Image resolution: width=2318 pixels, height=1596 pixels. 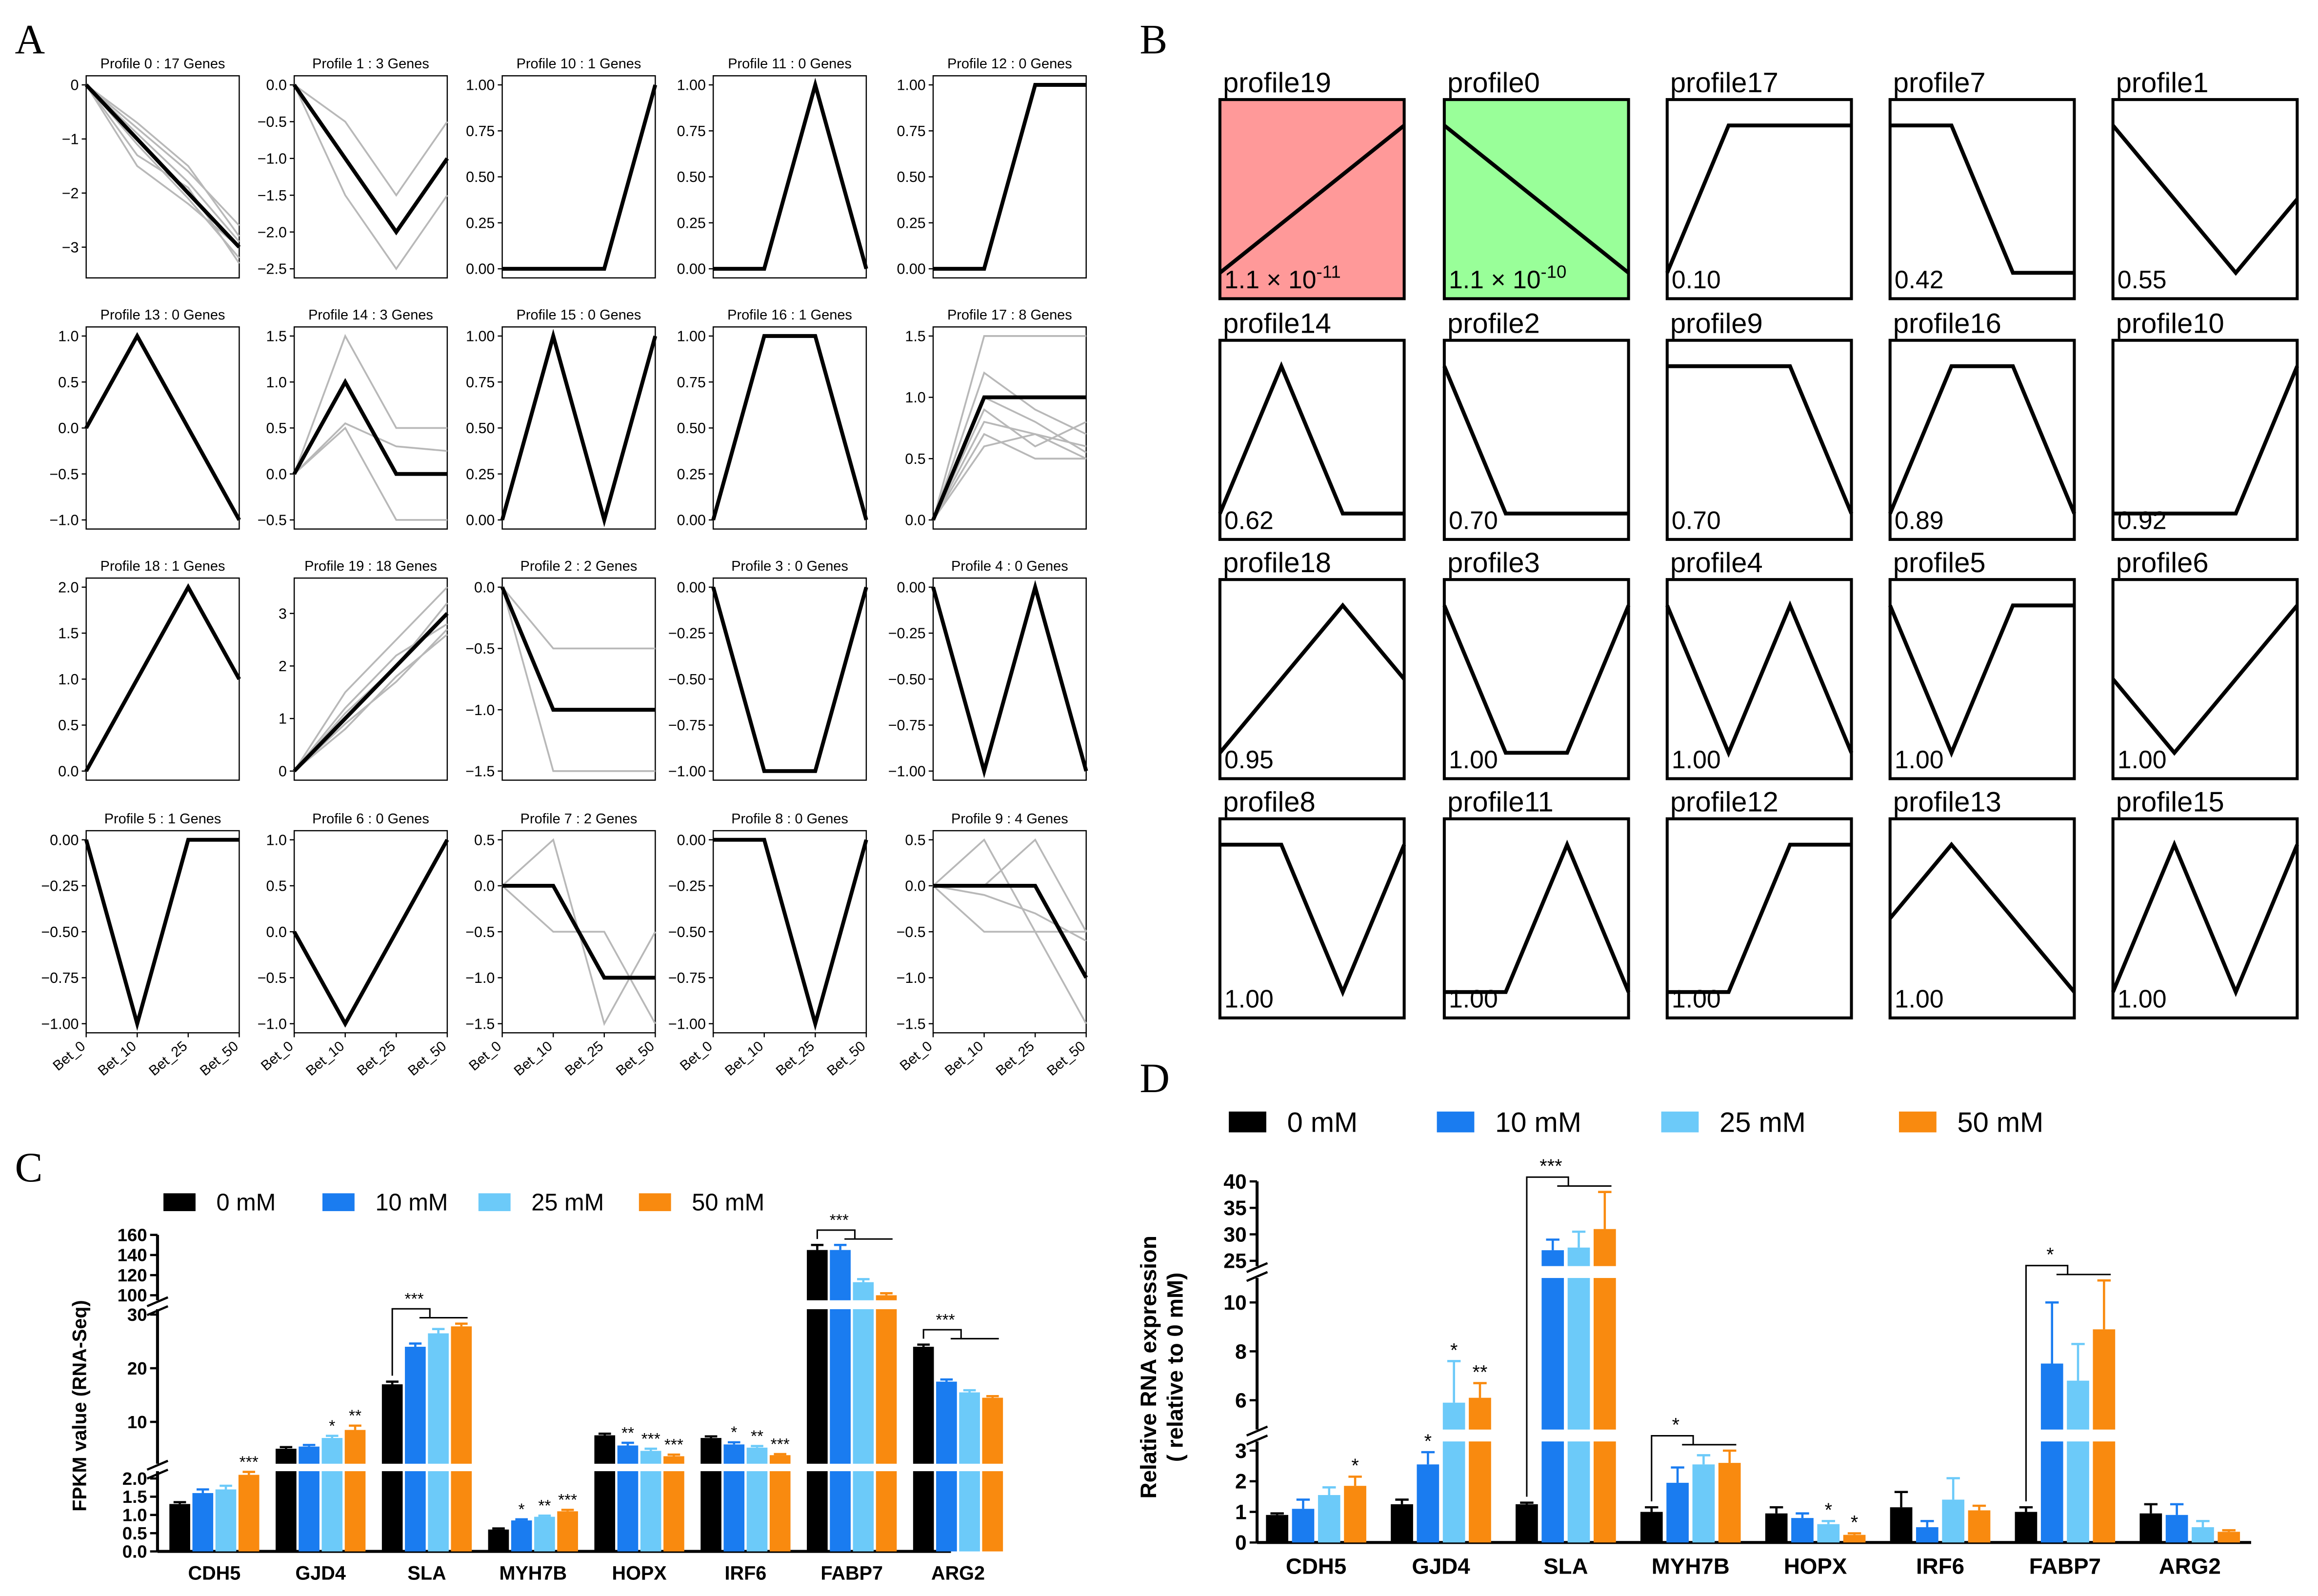 What do you see at coordinates (1009, 567) in the screenshot?
I see `profile-title: Profile 4 : 0 Genes` at bounding box center [1009, 567].